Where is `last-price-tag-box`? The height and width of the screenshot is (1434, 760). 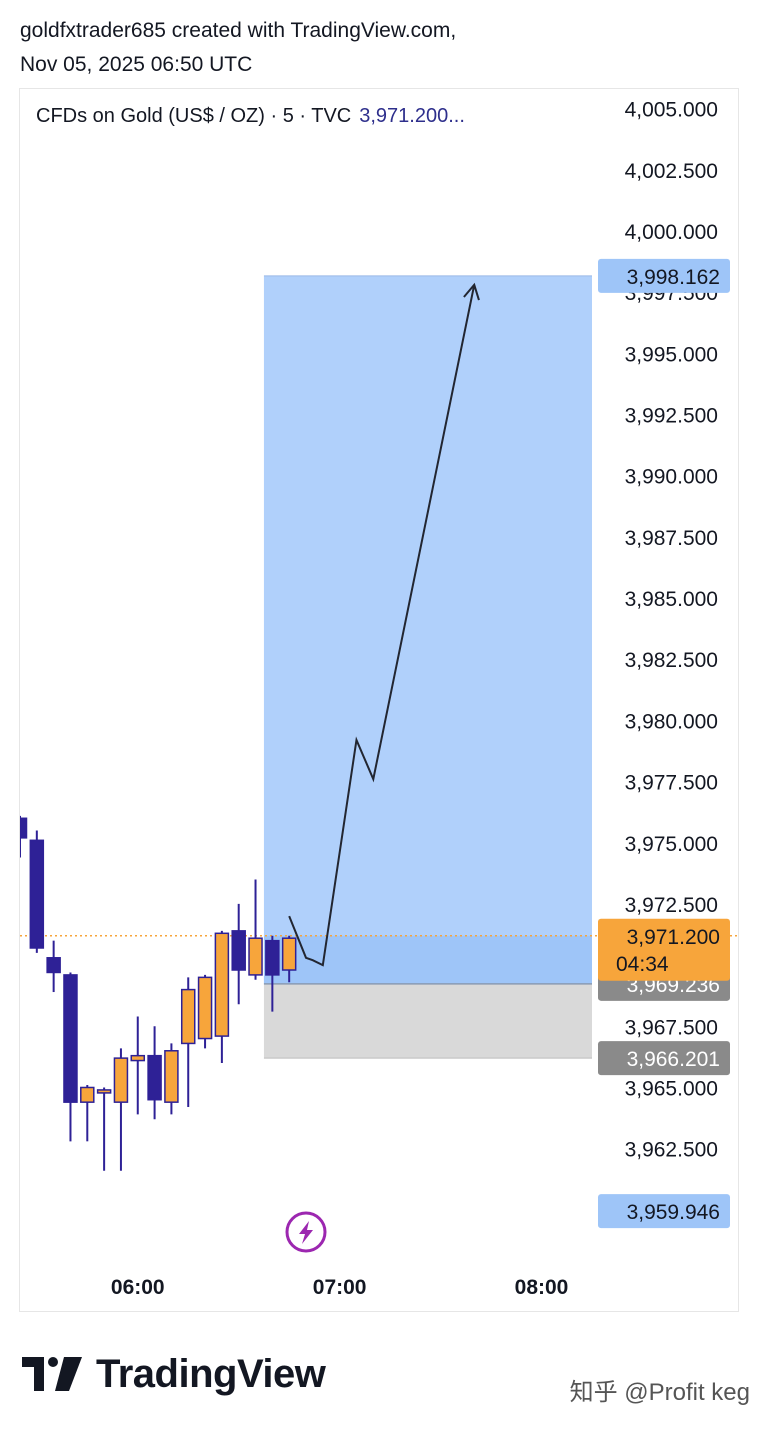 last-price-tag-box is located at coordinates (664, 949).